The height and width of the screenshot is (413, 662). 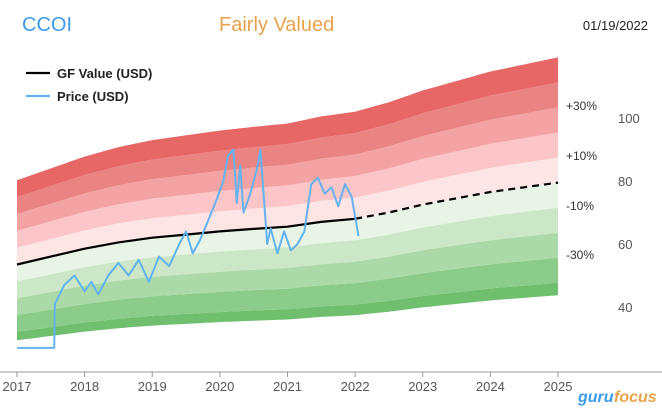 What do you see at coordinates (625, 307) in the screenshot?
I see `y-tick-label-40: 40` at bounding box center [625, 307].